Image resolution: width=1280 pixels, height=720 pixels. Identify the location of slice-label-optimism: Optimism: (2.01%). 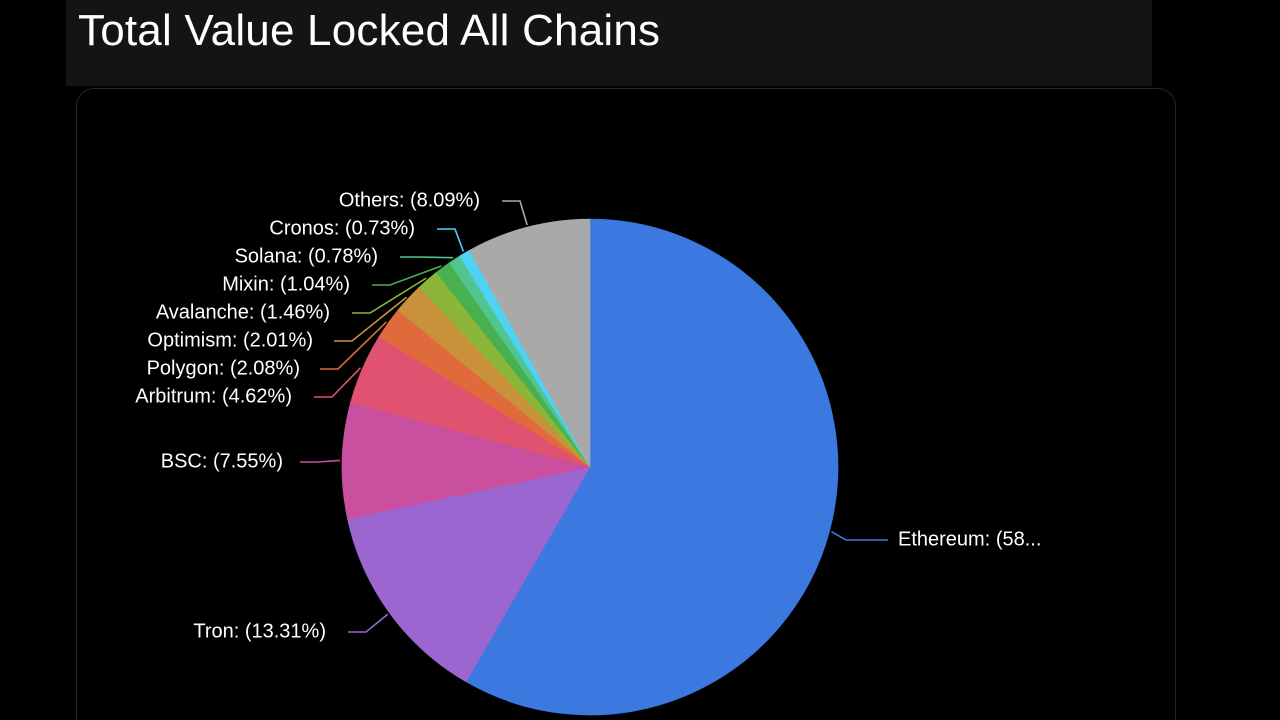
(230, 340).